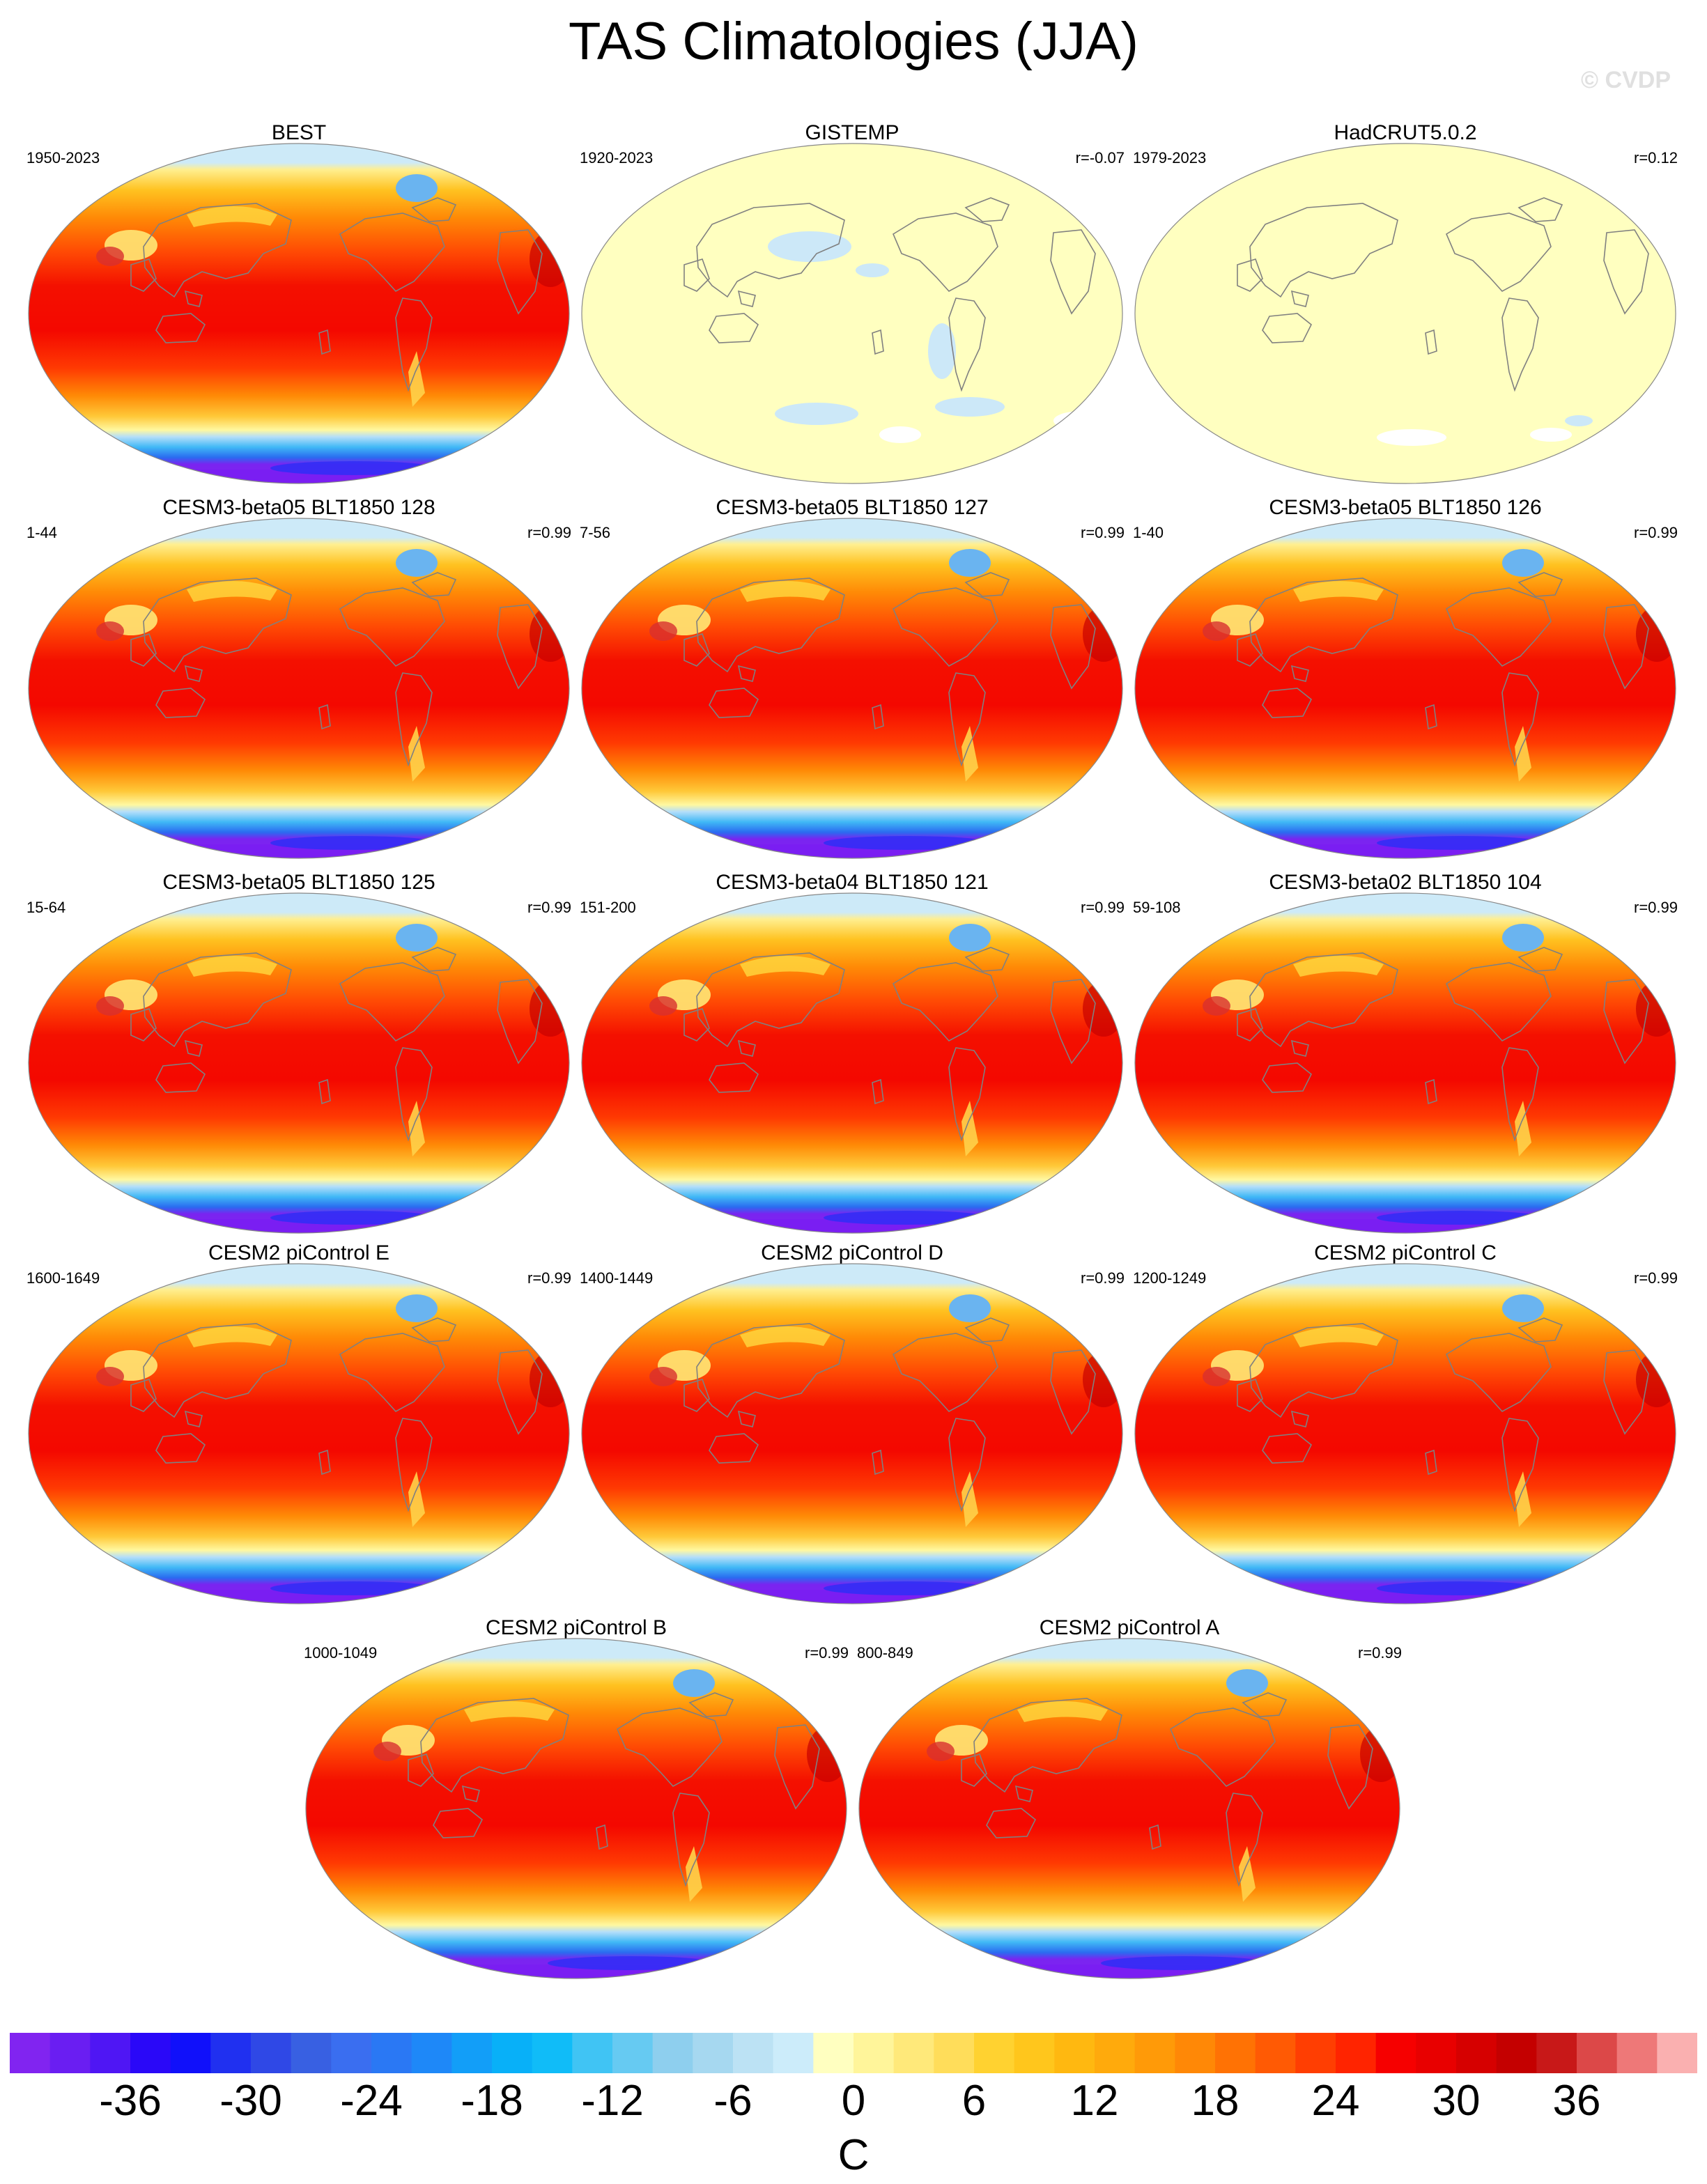 Image resolution: width=1707 pixels, height=2184 pixels. Describe the element at coordinates (299, 132) in the screenshot. I see `panel-title: BEST` at that location.